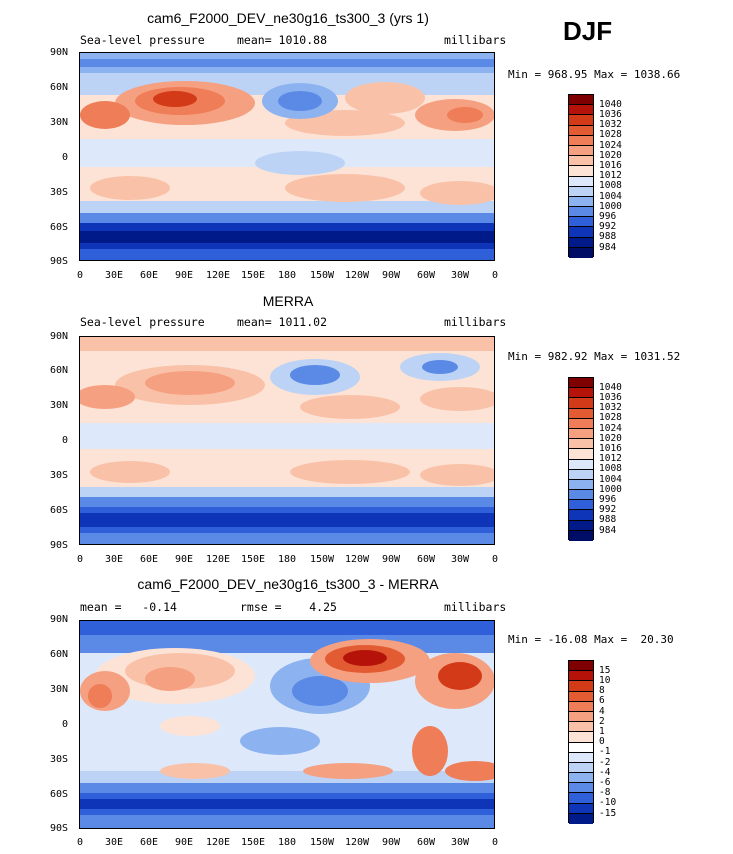 This screenshot has height=854, width=733. I want to click on panel3-lon-tick: 150W, so click(322, 842).